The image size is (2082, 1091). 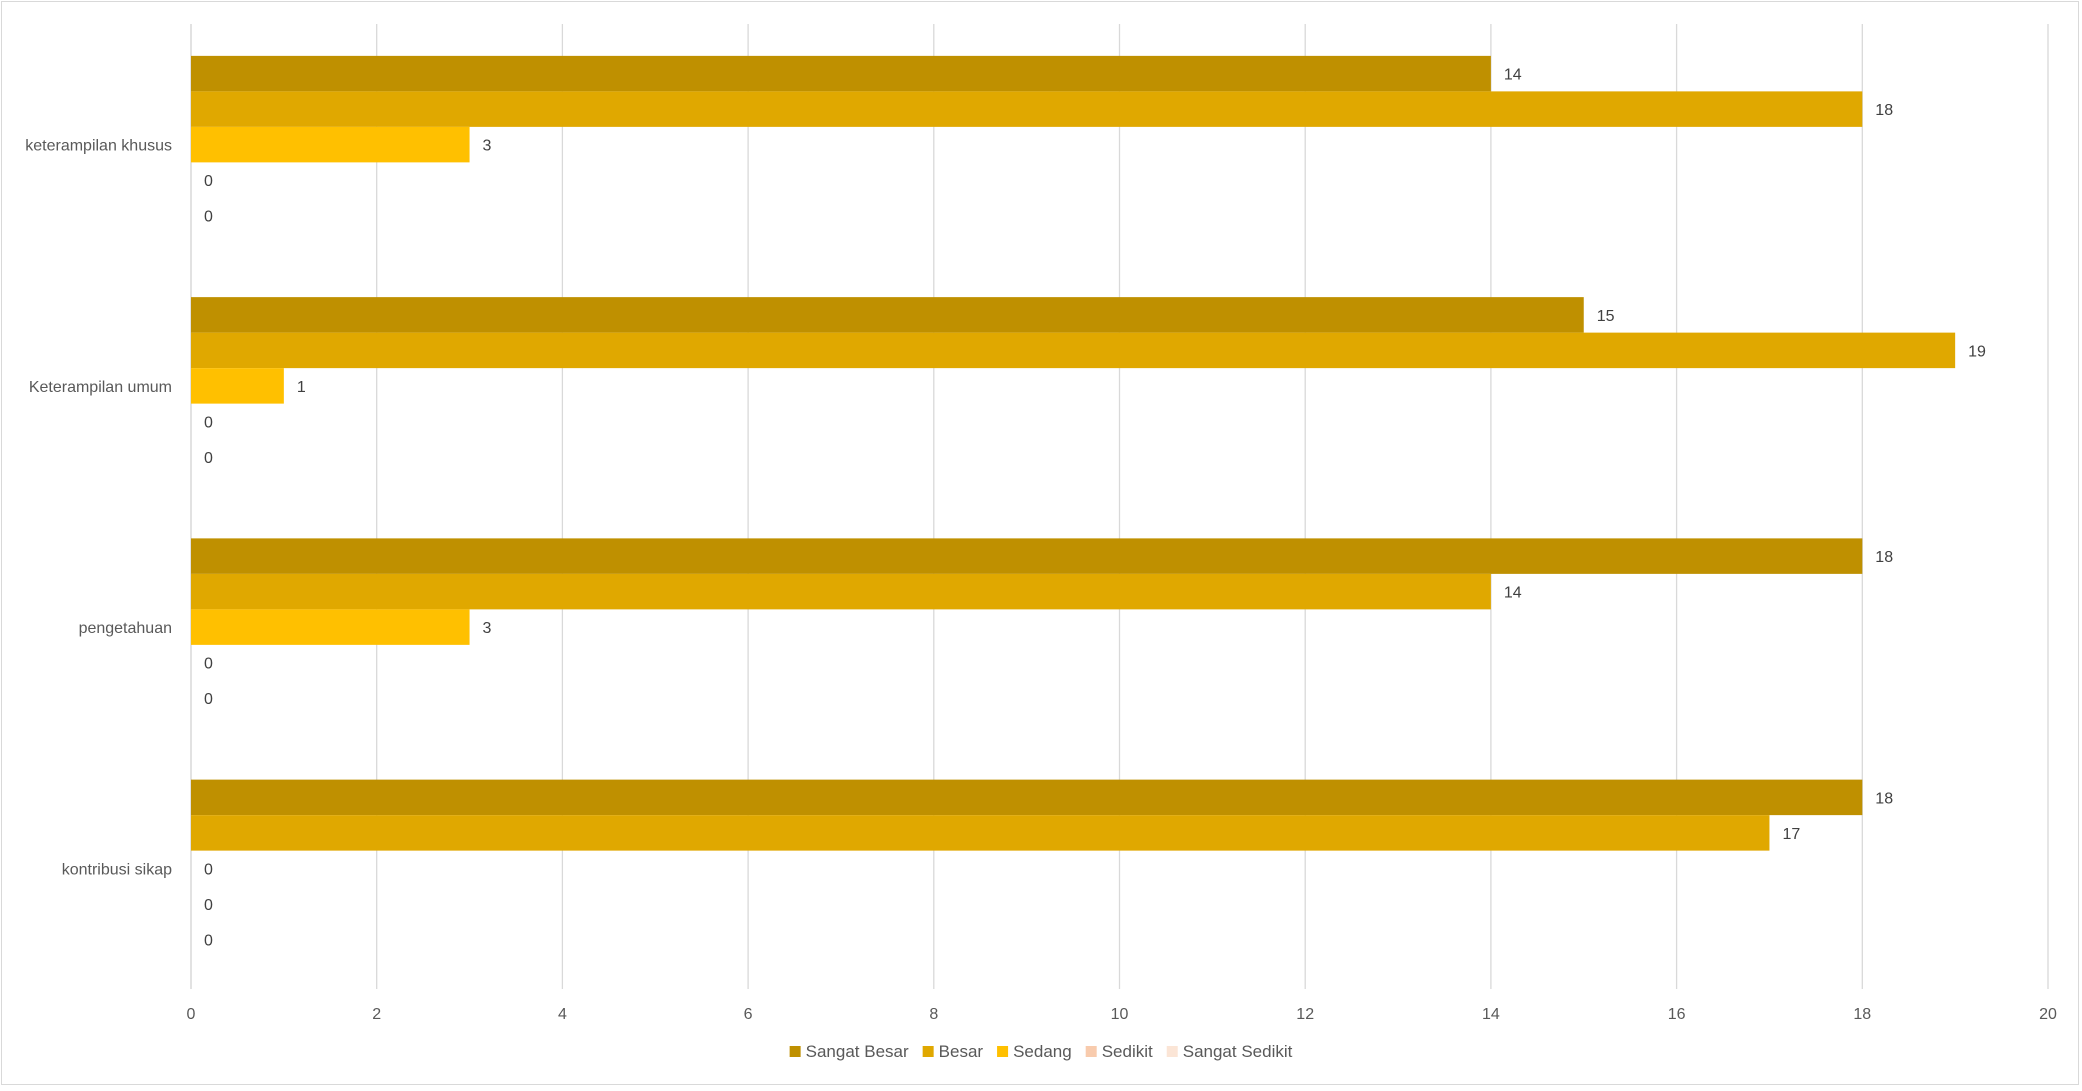 I want to click on x-tick-label: 18, so click(x=1862, y=1014).